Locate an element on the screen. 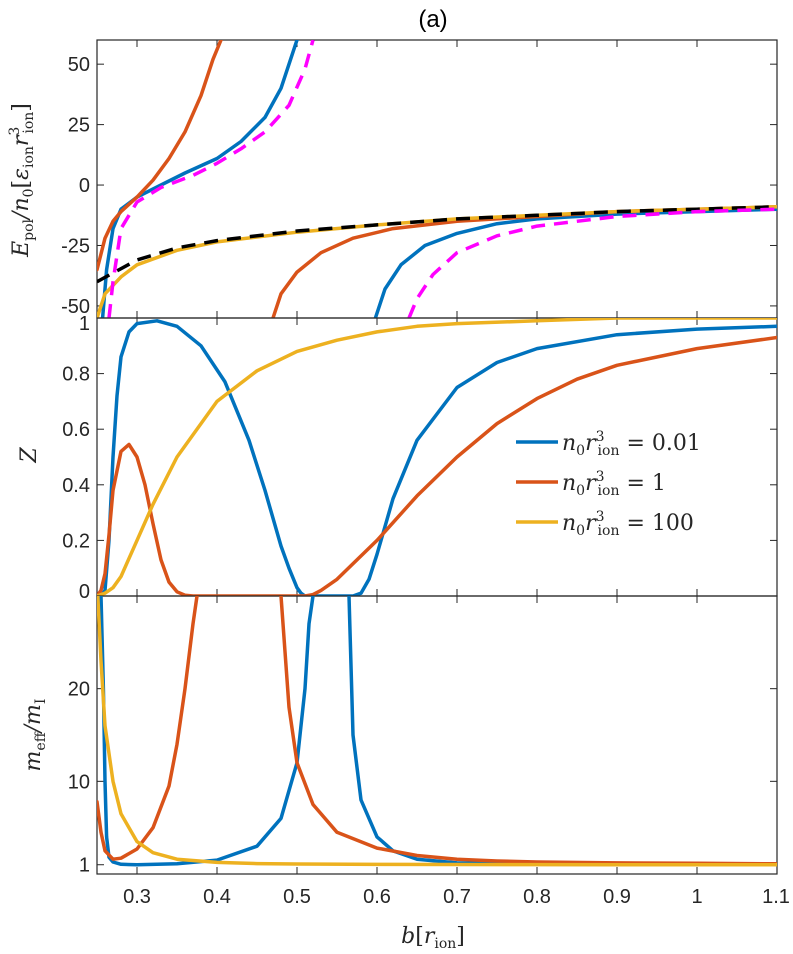 This screenshot has height=954, width=793. svg-text: Z is located at coordinates (29, 455).